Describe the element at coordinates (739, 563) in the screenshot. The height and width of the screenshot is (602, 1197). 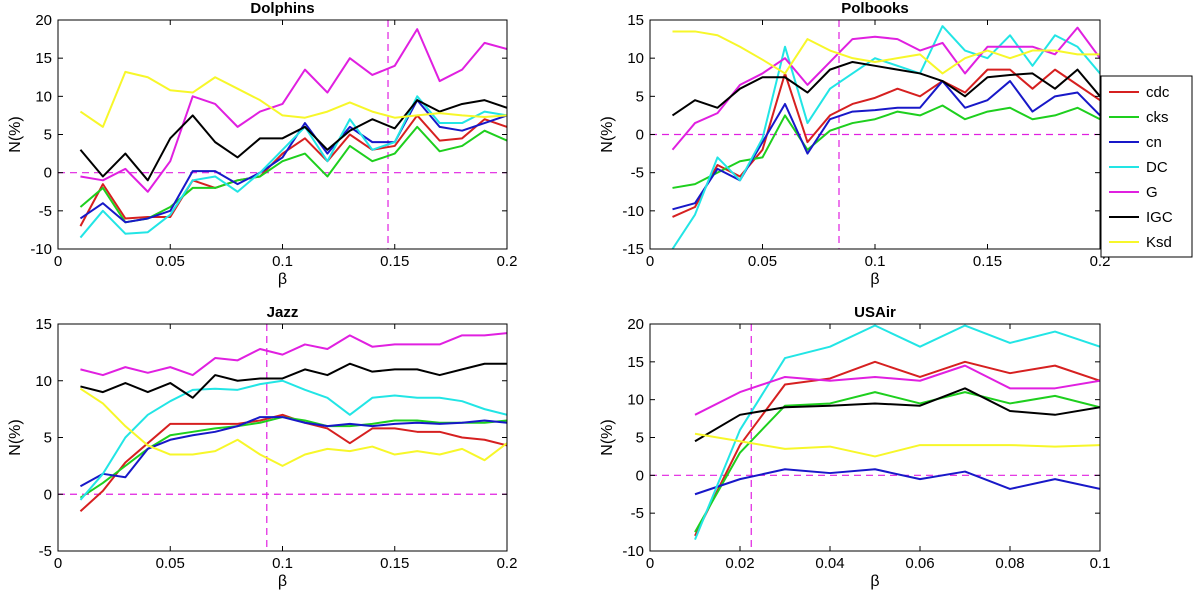
I see `x-tick-label: 0.02` at that location.